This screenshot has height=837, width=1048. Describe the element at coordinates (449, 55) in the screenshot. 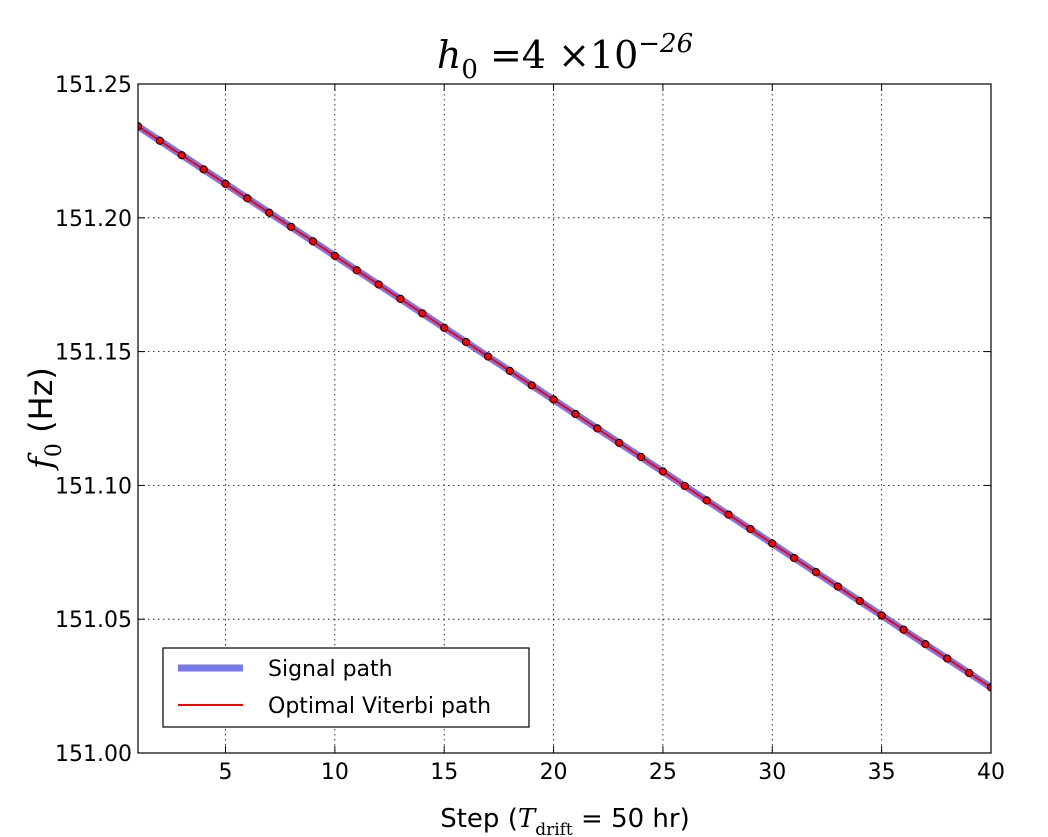

I see `title-base: h` at that location.